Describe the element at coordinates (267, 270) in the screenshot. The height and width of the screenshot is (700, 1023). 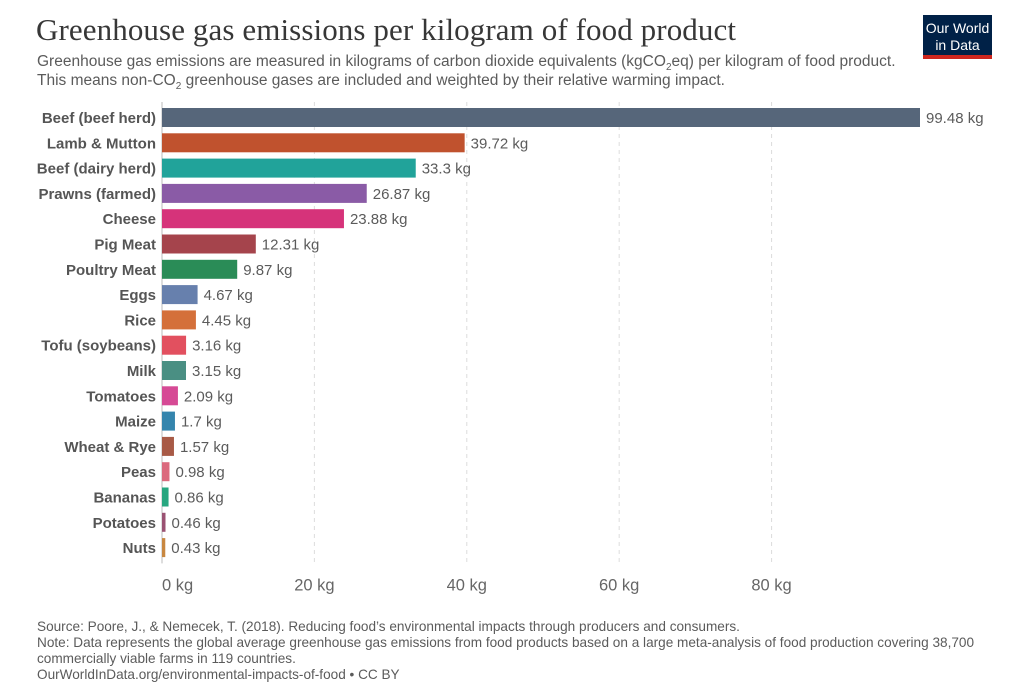
I see `value-label: 9.87 kg` at that location.